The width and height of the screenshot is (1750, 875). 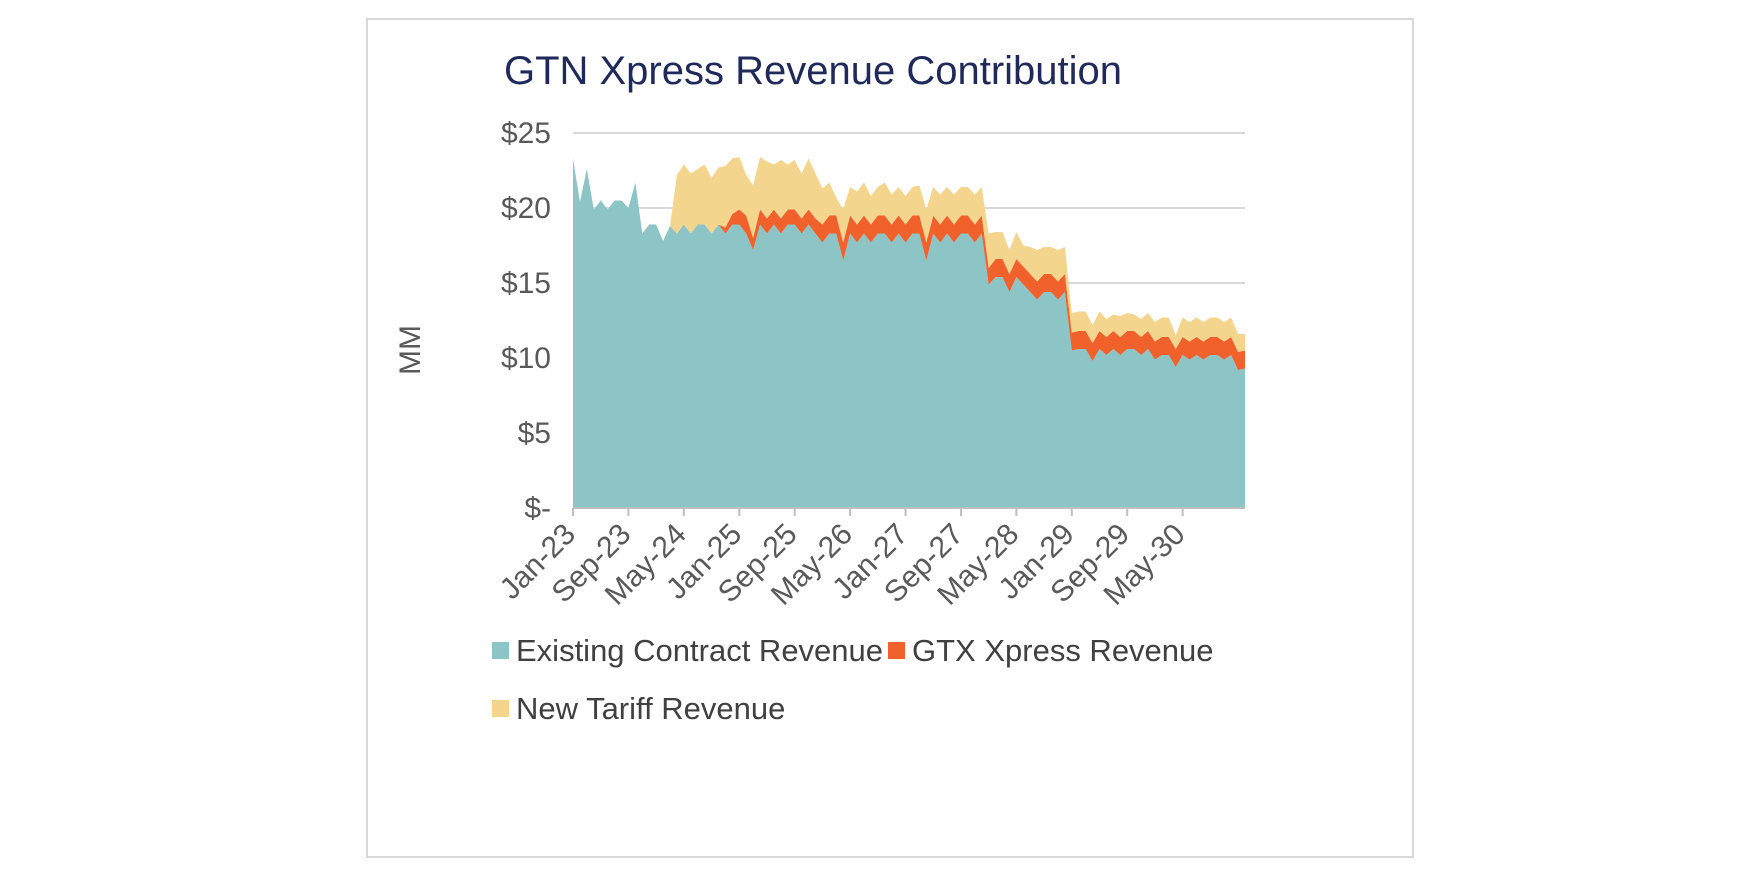 What do you see at coordinates (1063, 650) in the screenshot?
I see `legend-label-1: GTX Xpress Revenue` at bounding box center [1063, 650].